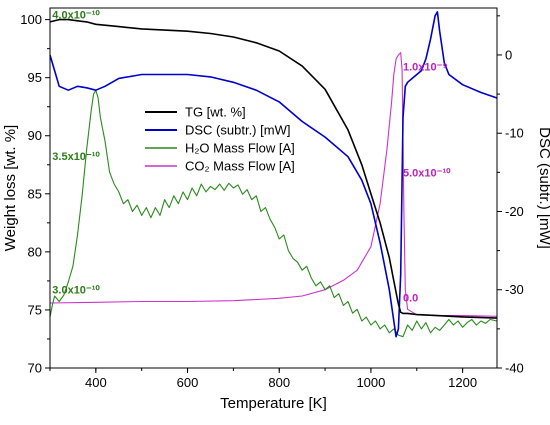 The image size is (550, 425). I want to click on x-tick-label: 1200, so click(462, 382).